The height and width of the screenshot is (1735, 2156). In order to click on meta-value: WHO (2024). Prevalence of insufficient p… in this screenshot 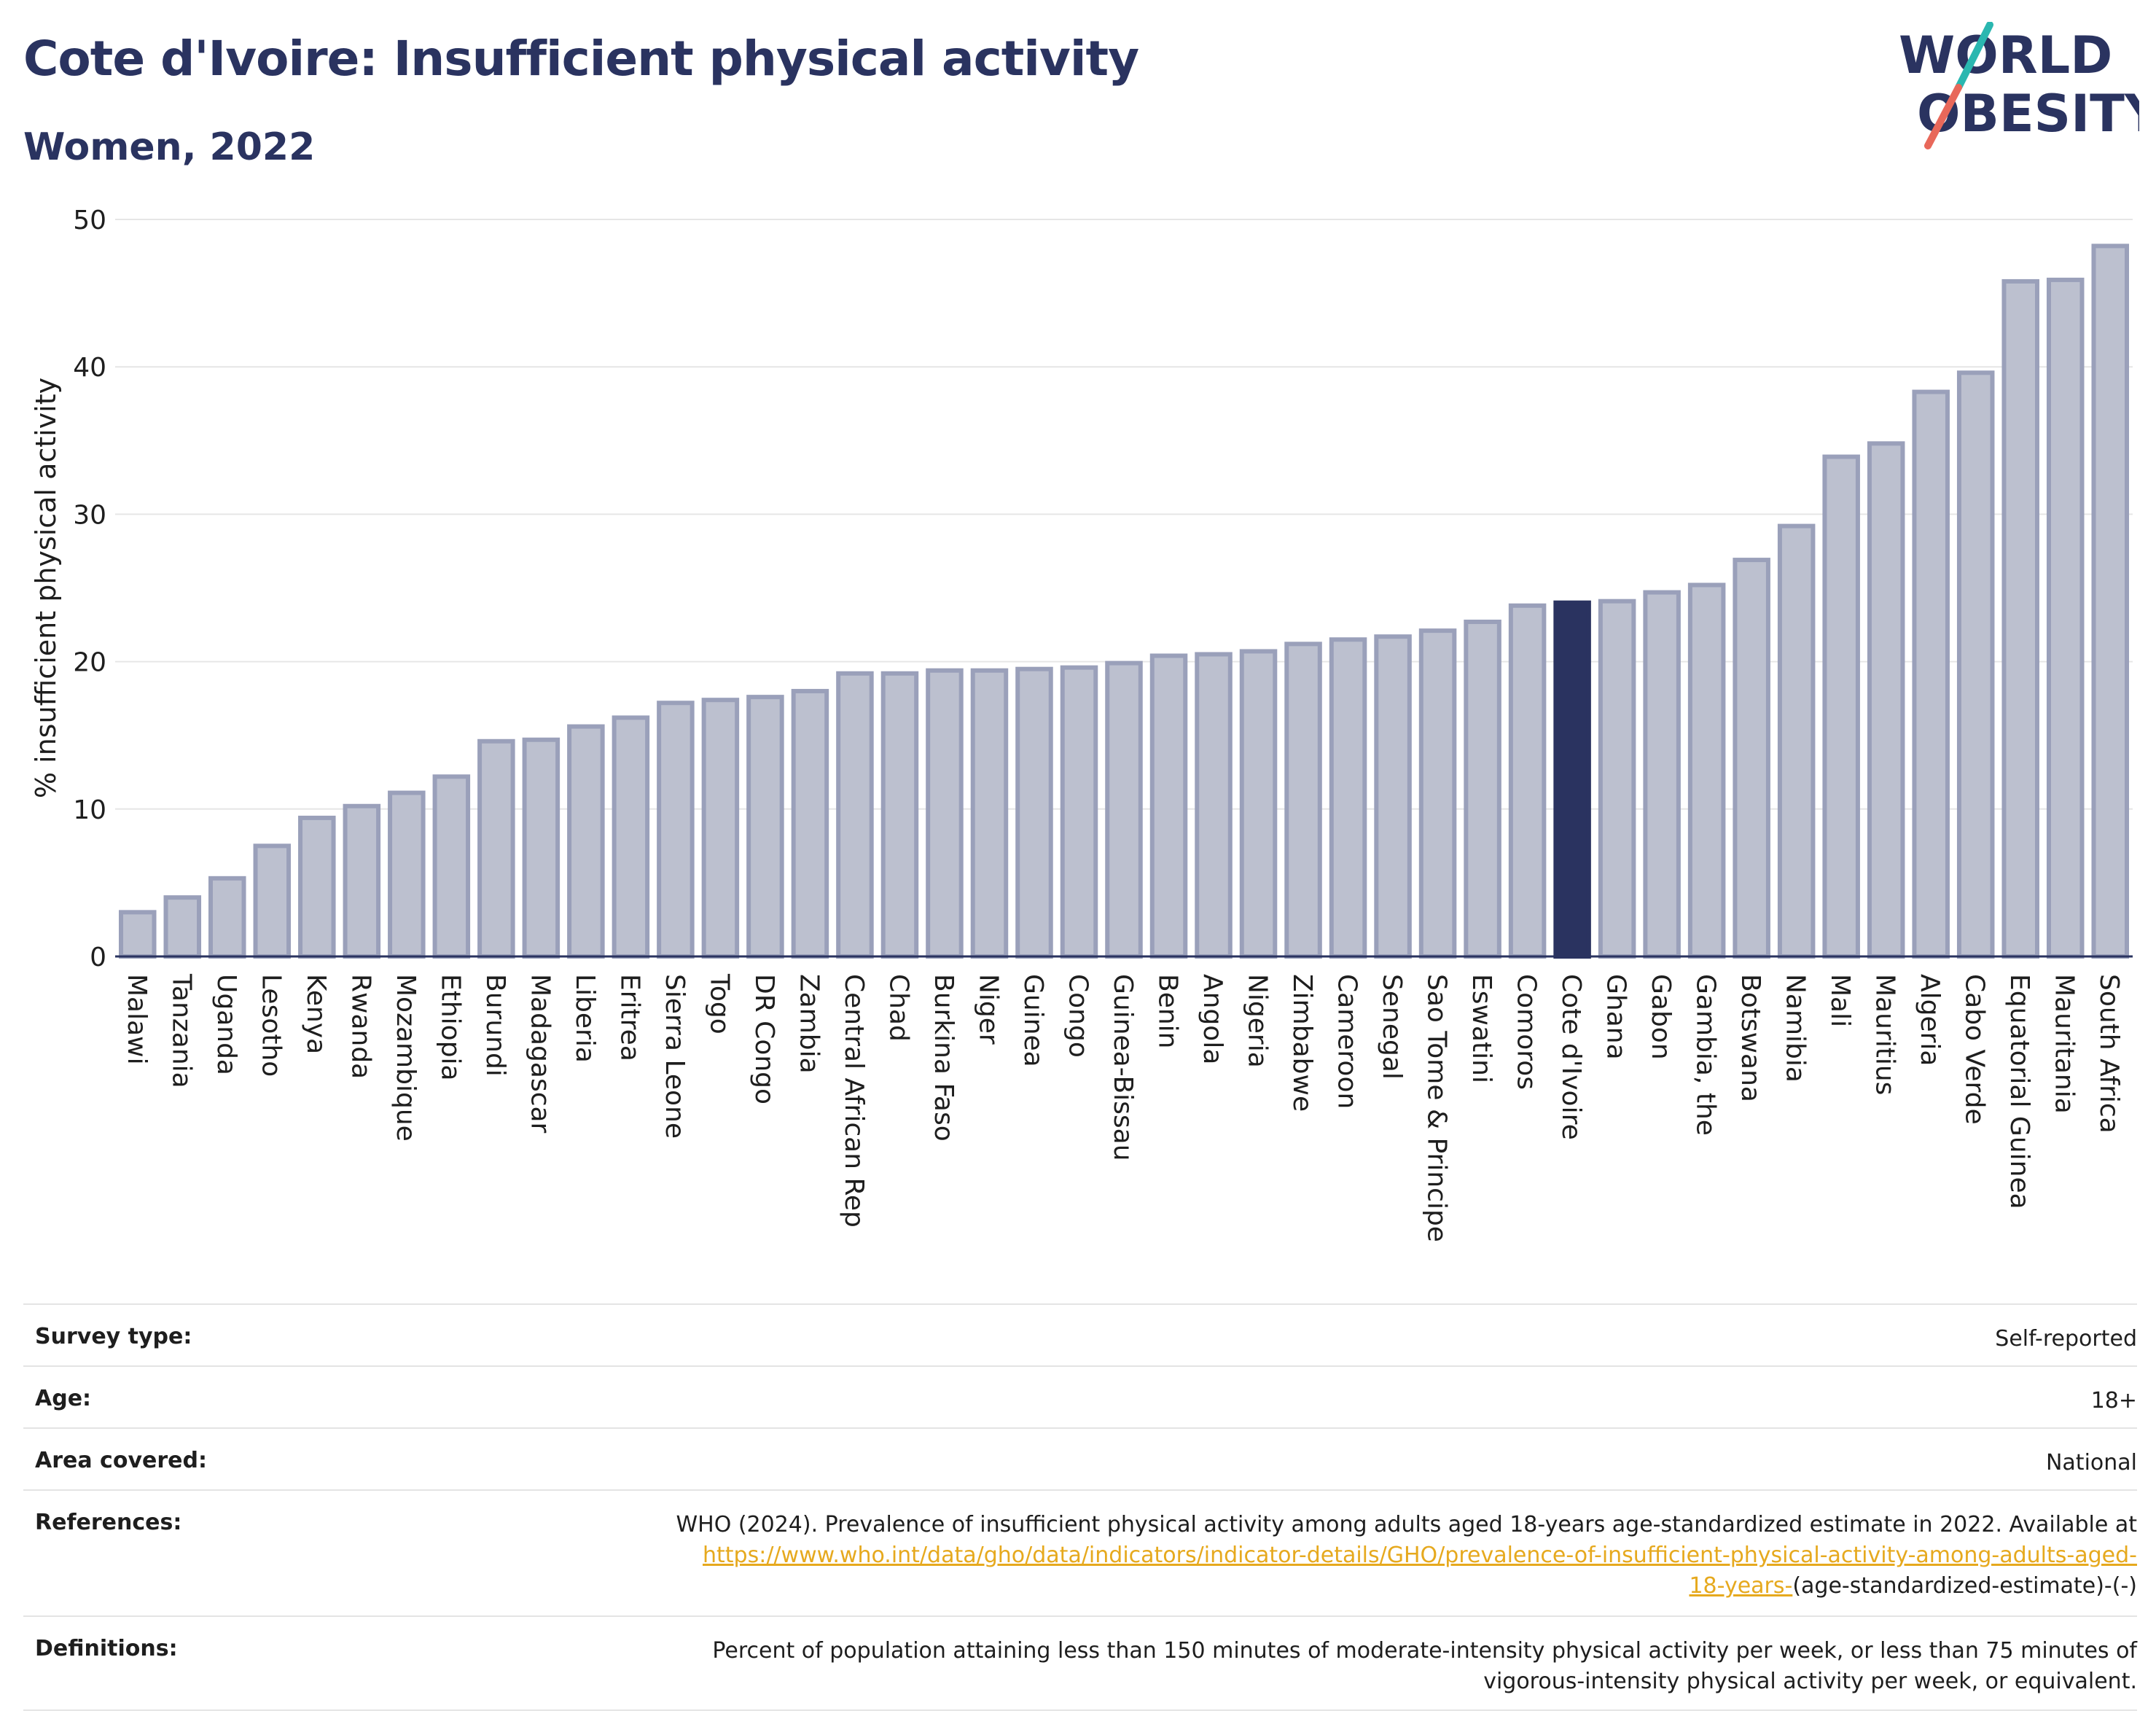, I will do `click(1276, 1553)`.